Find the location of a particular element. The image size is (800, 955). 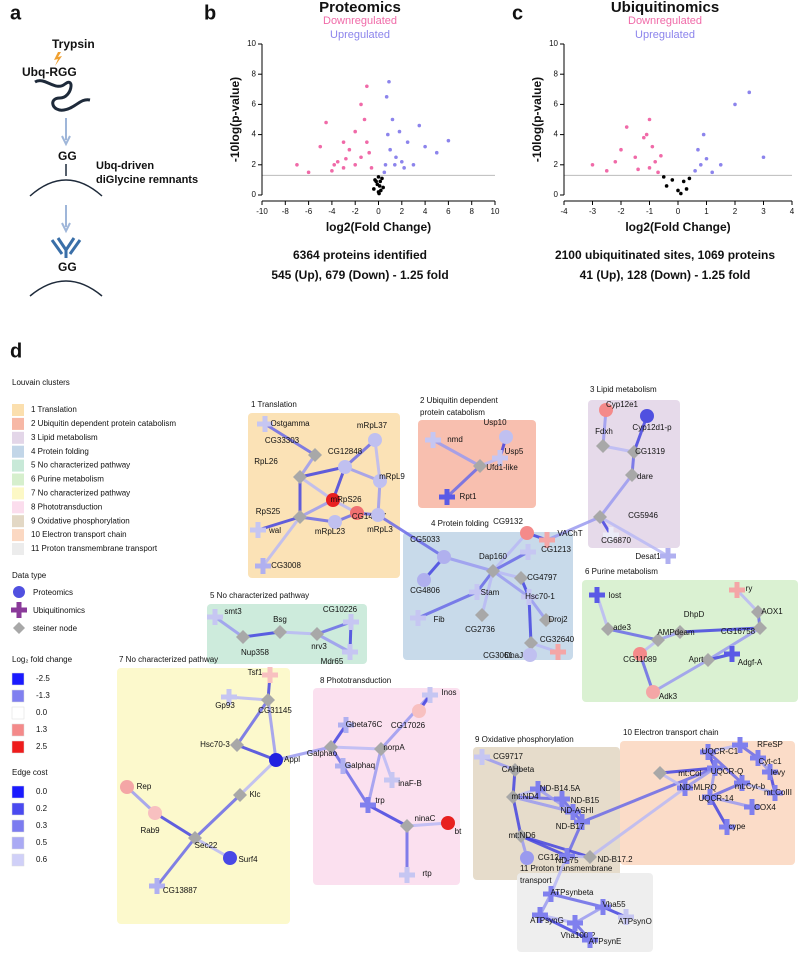

node-label: mt:ND6 is located at coordinates (522, 835).